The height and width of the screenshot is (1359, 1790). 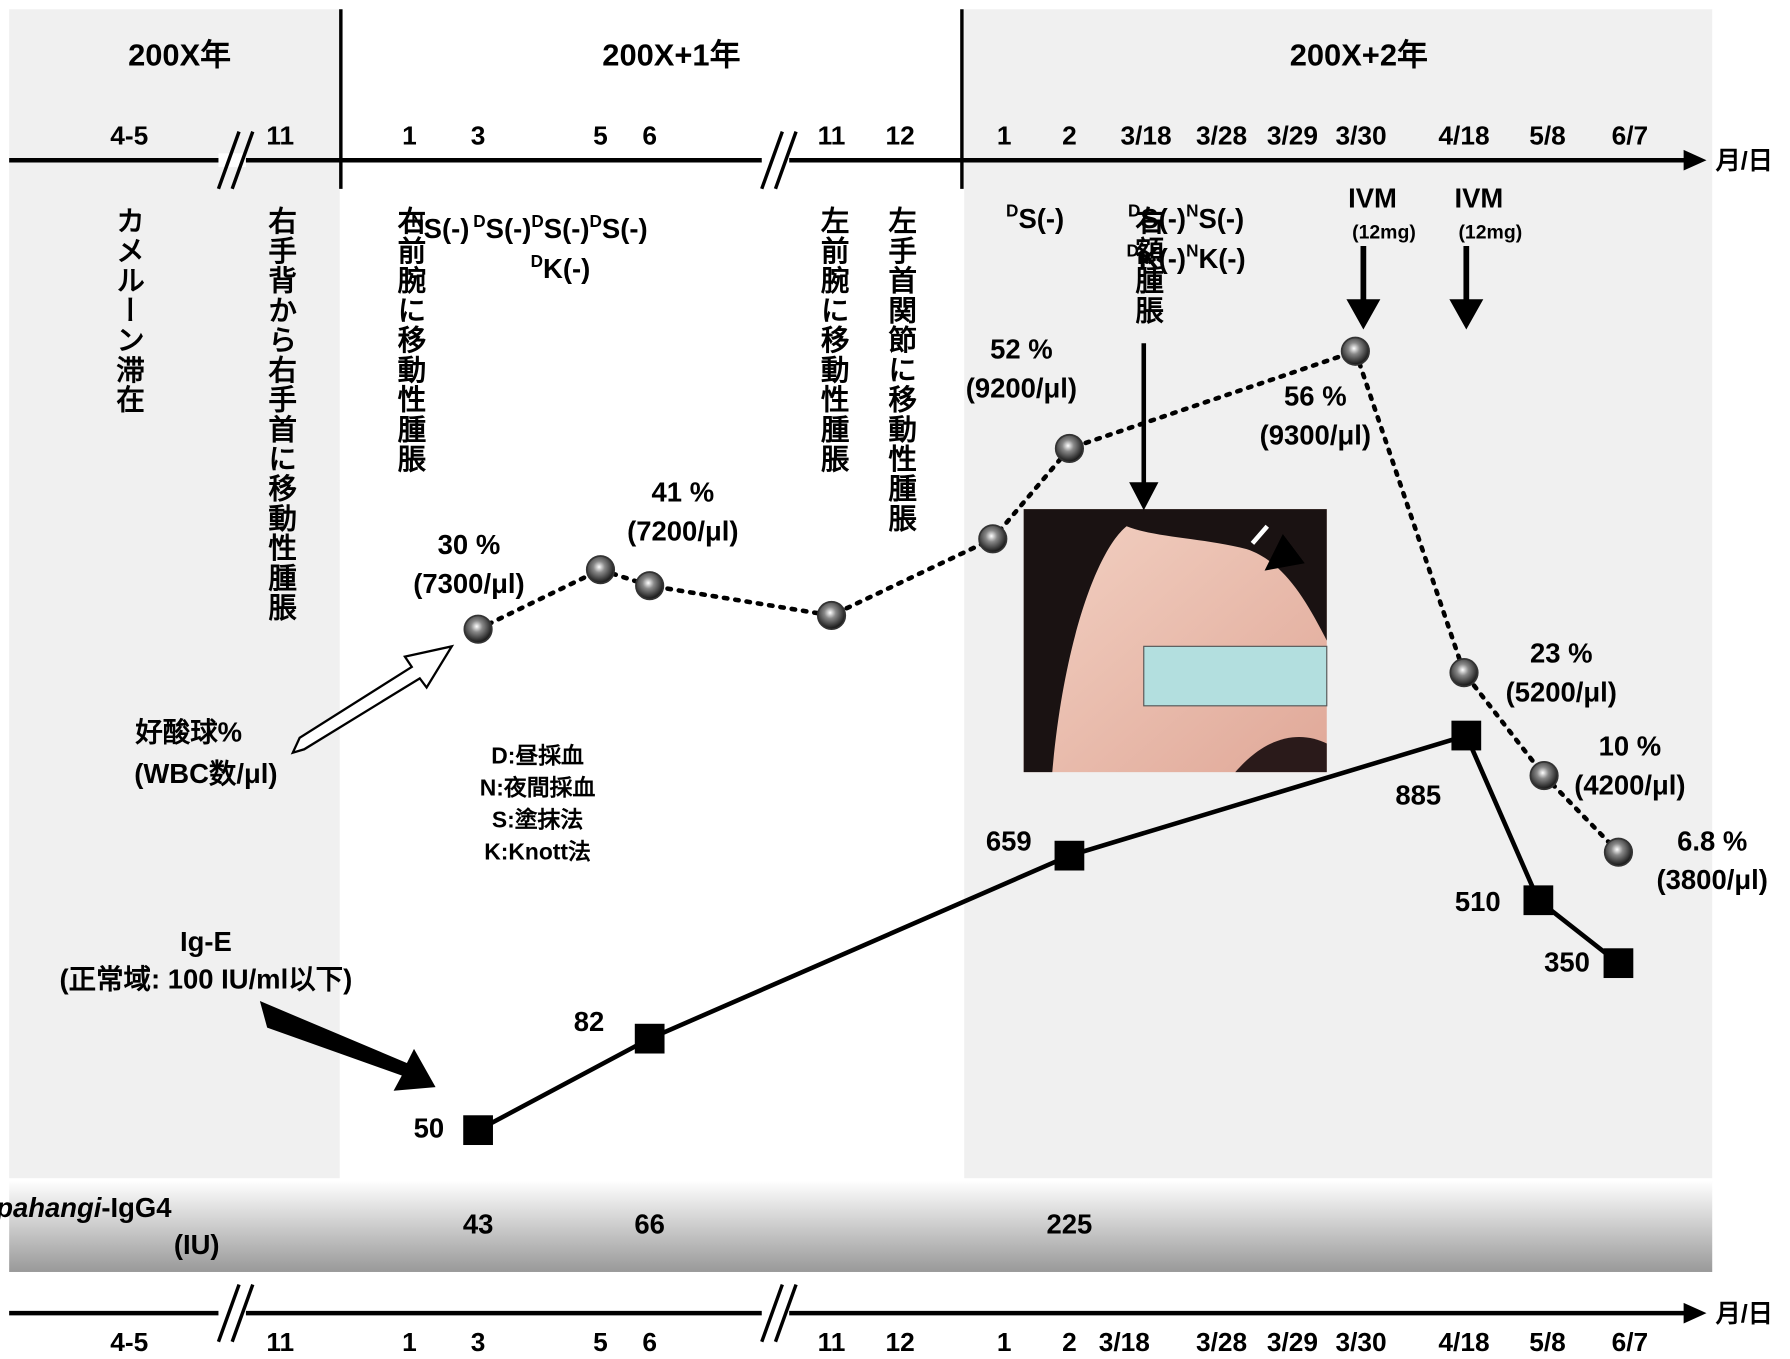 I want to click on axis-arrow, so click(x=1695, y=1313).